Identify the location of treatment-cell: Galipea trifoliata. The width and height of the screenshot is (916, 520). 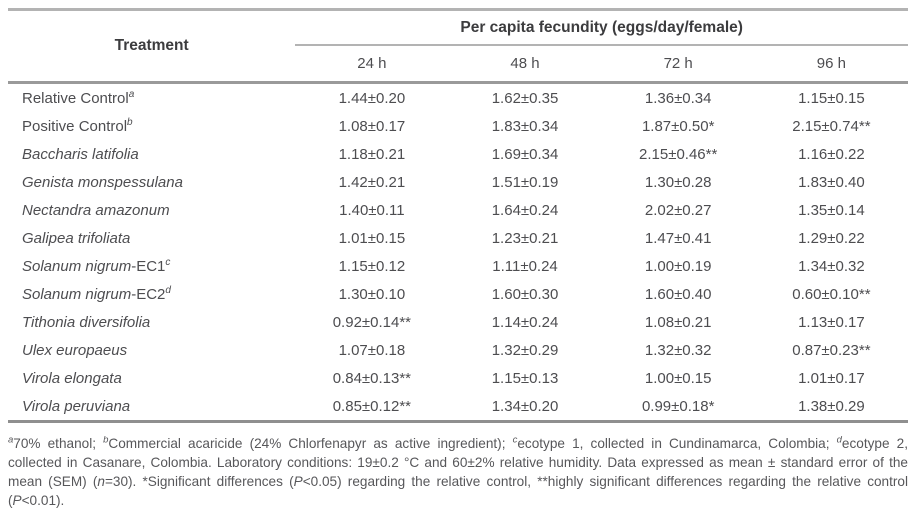
(151, 238).